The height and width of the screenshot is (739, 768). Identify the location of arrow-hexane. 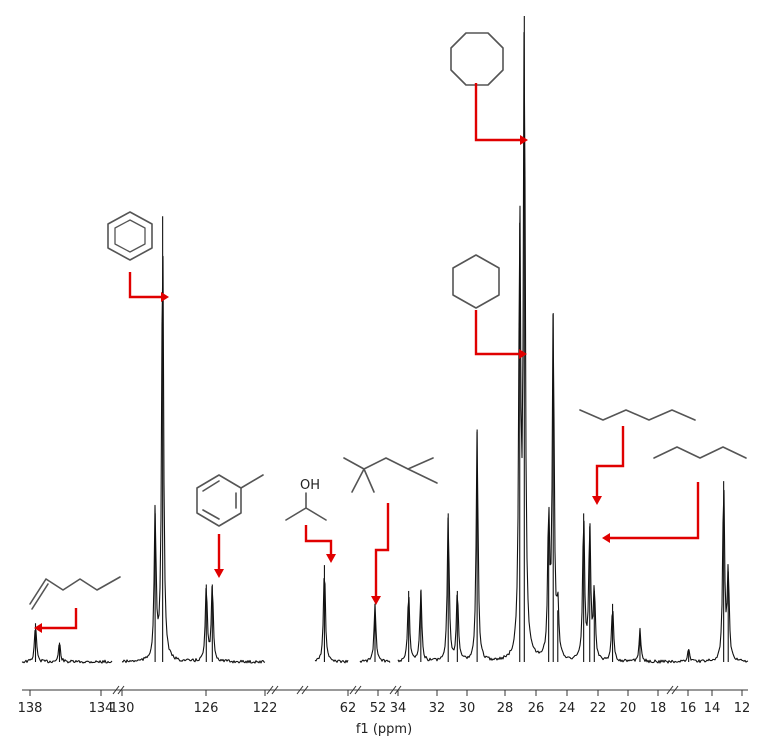
(610, 461).